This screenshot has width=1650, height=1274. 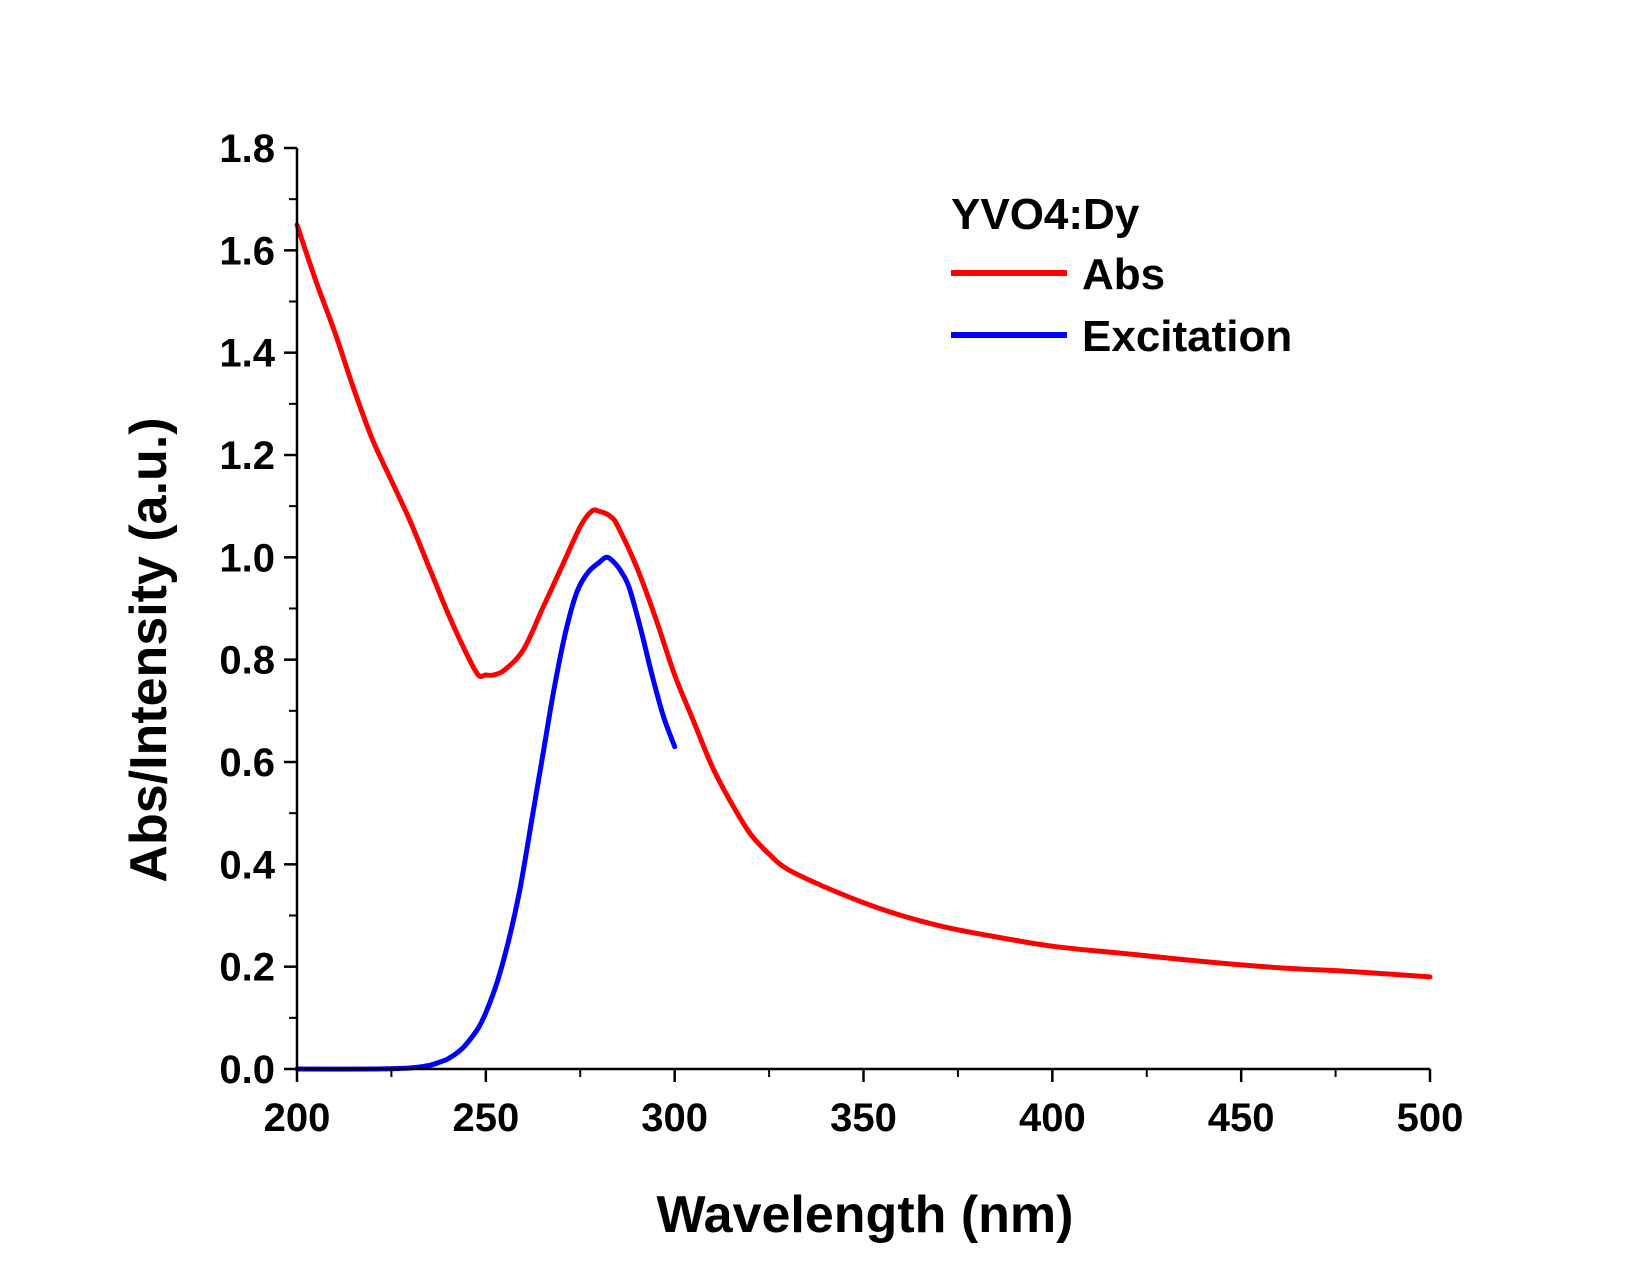 What do you see at coordinates (247, 1070) in the screenshot?
I see `y-tick-label: 0.0` at bounding box center [247, 1070].